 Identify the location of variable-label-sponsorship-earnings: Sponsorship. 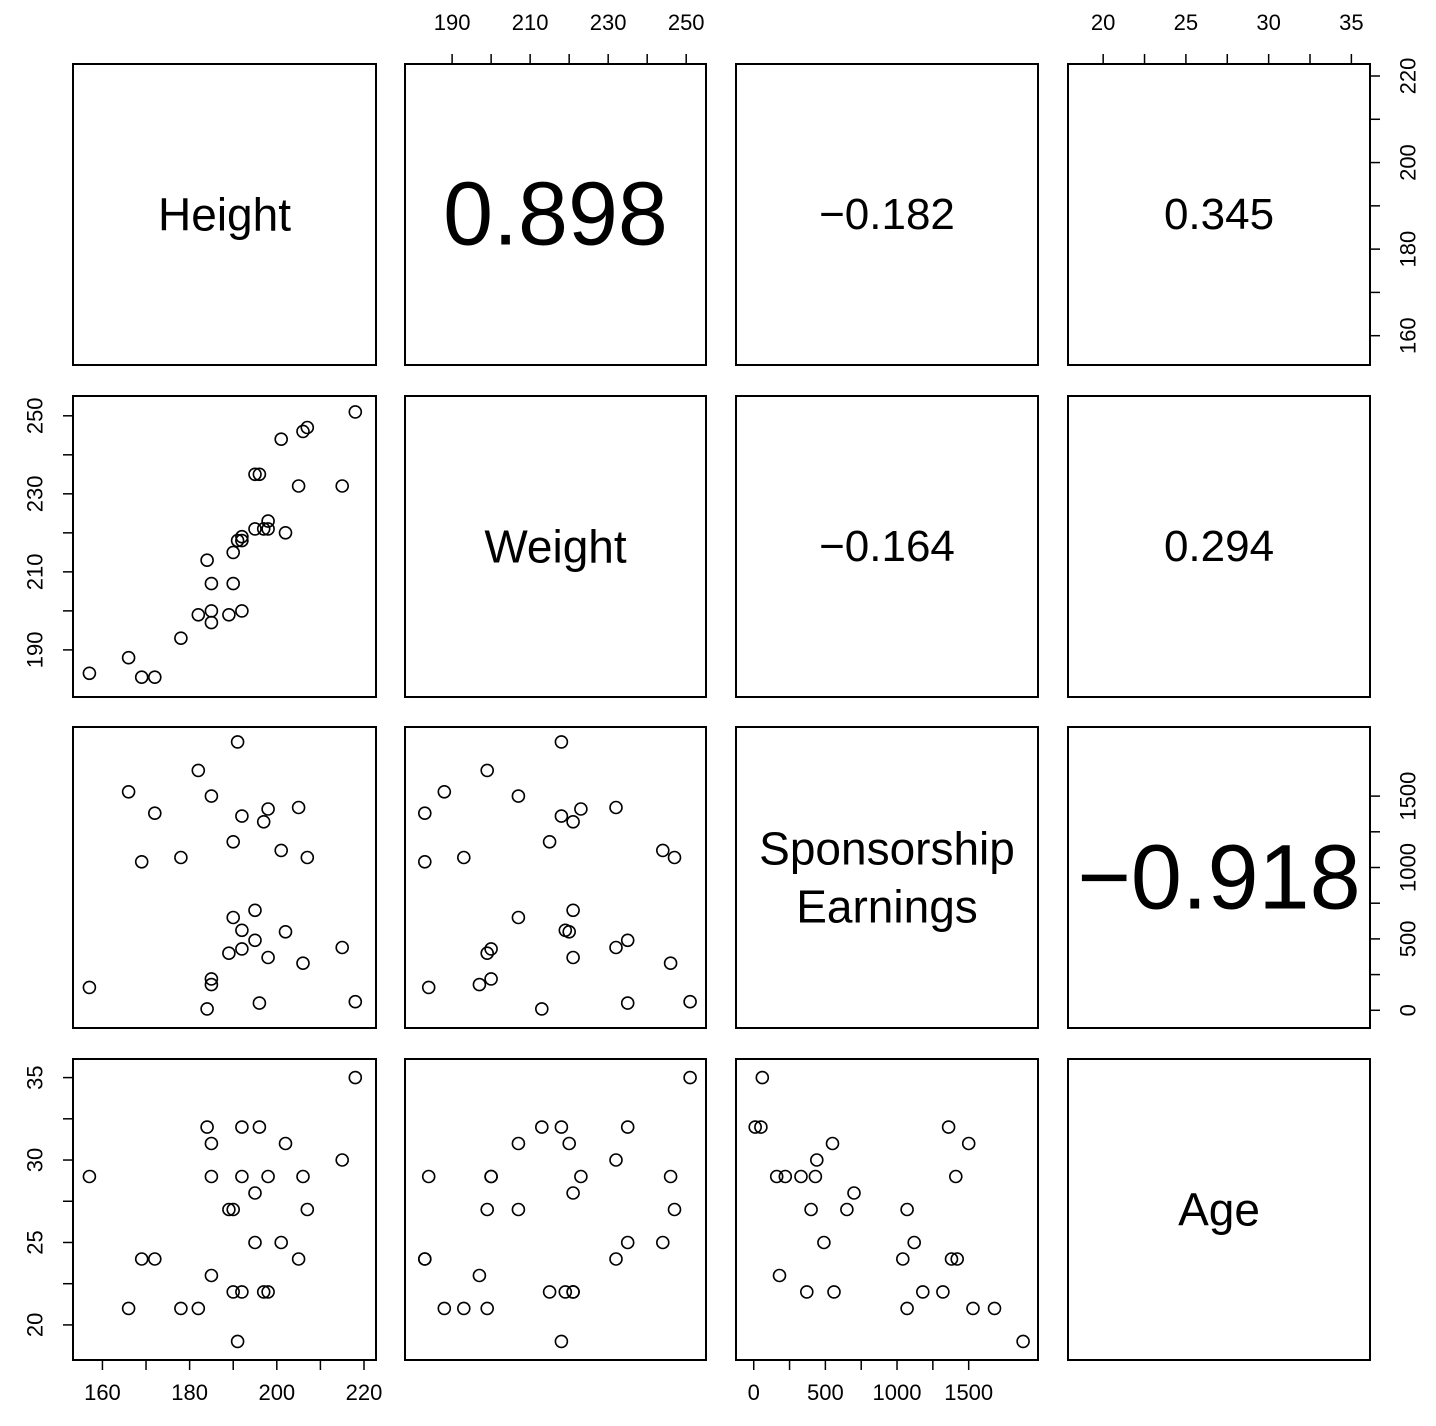
(887, 849).